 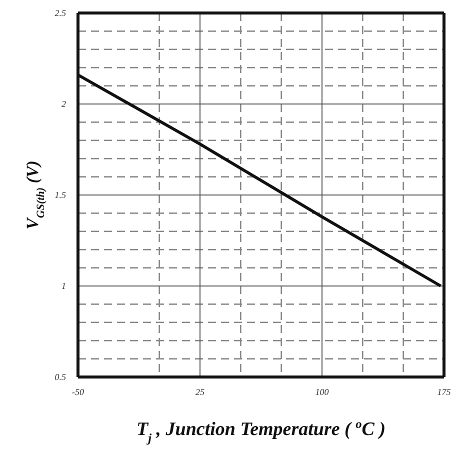 What do you see at coordinates (261, 431) in the screenshot?
I see `x-axis-title: T$_{j}$ , Junction Temperature ( $^{o}$C )` at bounding box center [261, 431].